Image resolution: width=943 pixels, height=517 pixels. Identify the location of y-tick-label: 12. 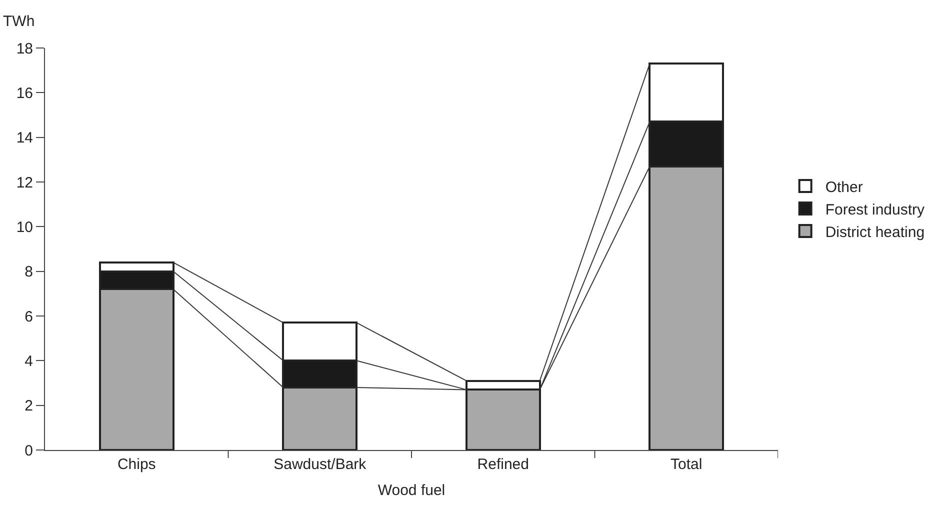
(24, 183).